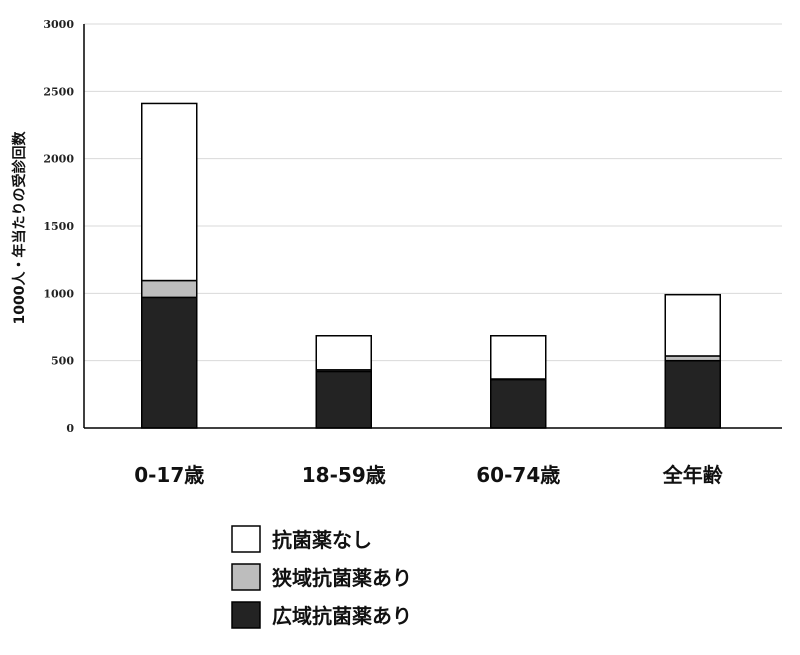 The height and width of the screenshot is (655, 800). I want to click on y-tick-label: 2500, so click(58, 91).